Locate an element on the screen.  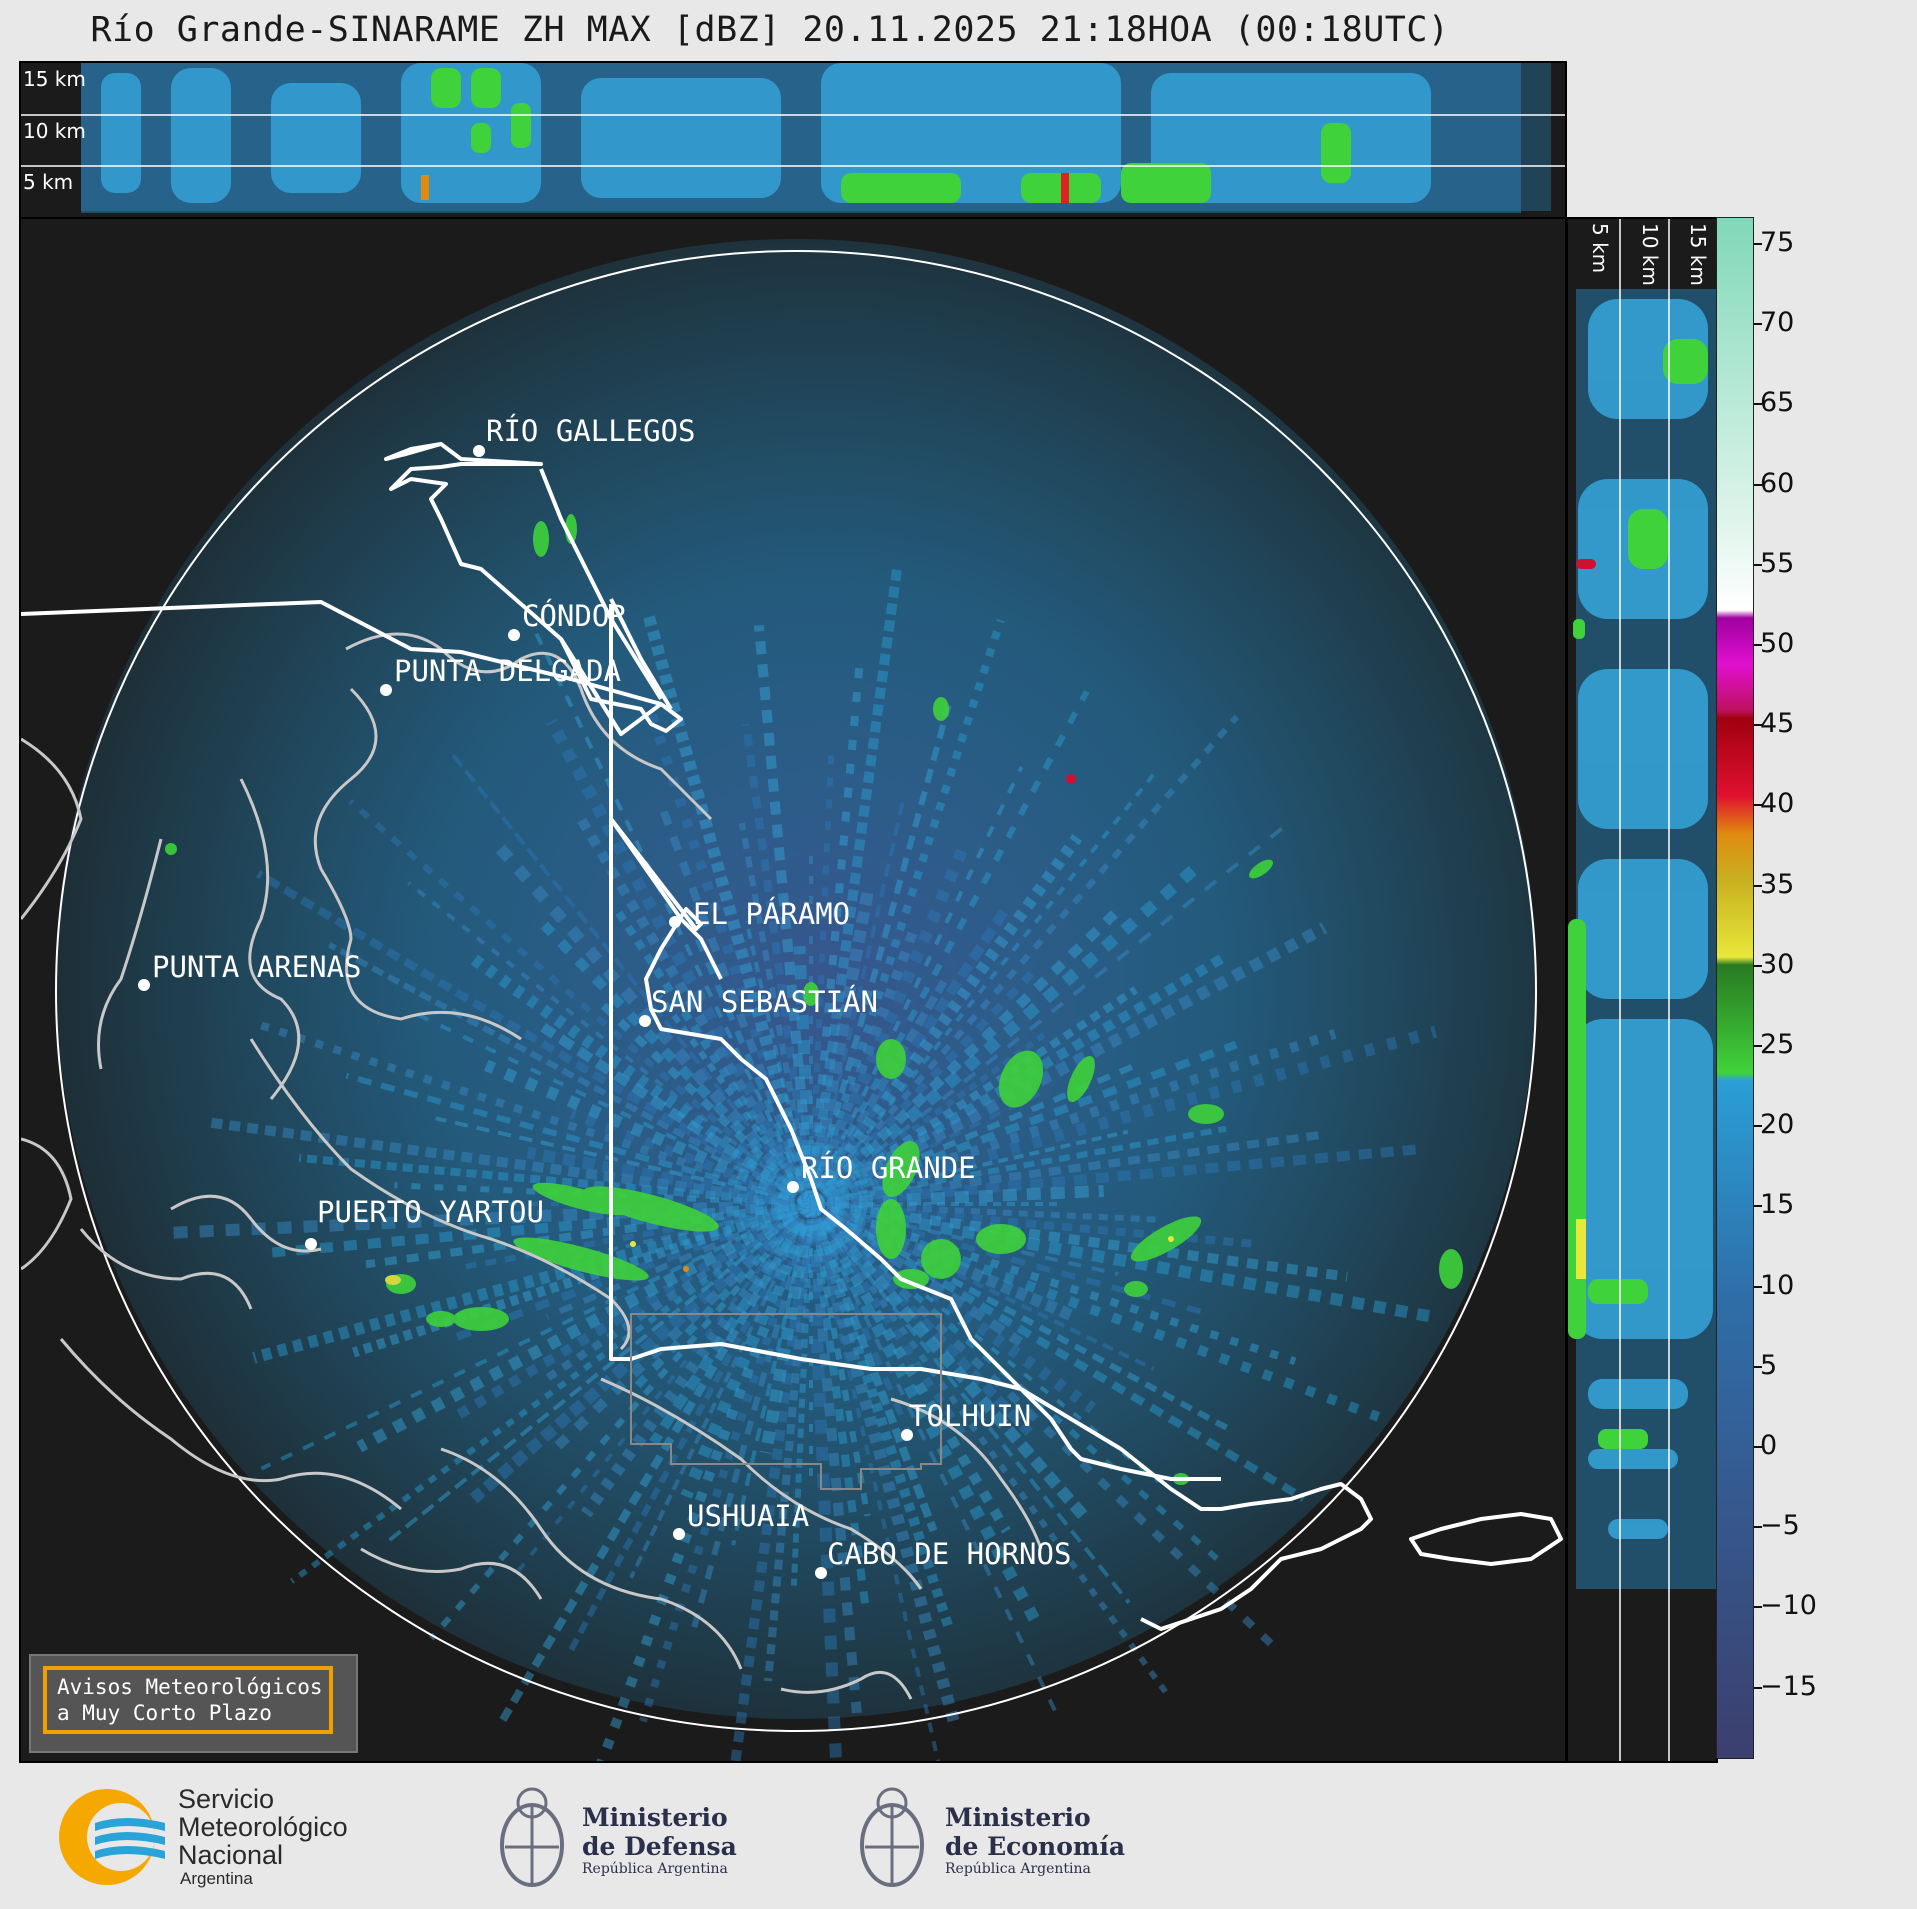
economia-seal-icon is located at coordinates (892, 1837).